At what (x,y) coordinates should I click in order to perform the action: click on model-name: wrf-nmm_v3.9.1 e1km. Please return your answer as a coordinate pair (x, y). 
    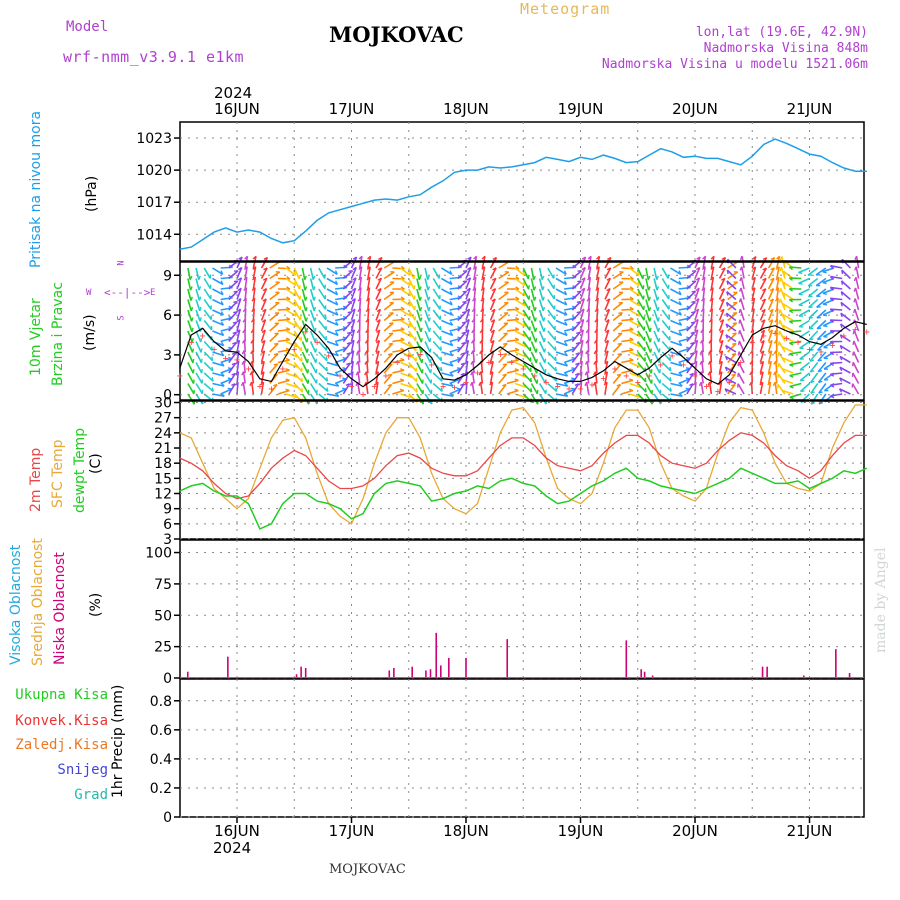
    Looking at the image, I should click on (154, 57).